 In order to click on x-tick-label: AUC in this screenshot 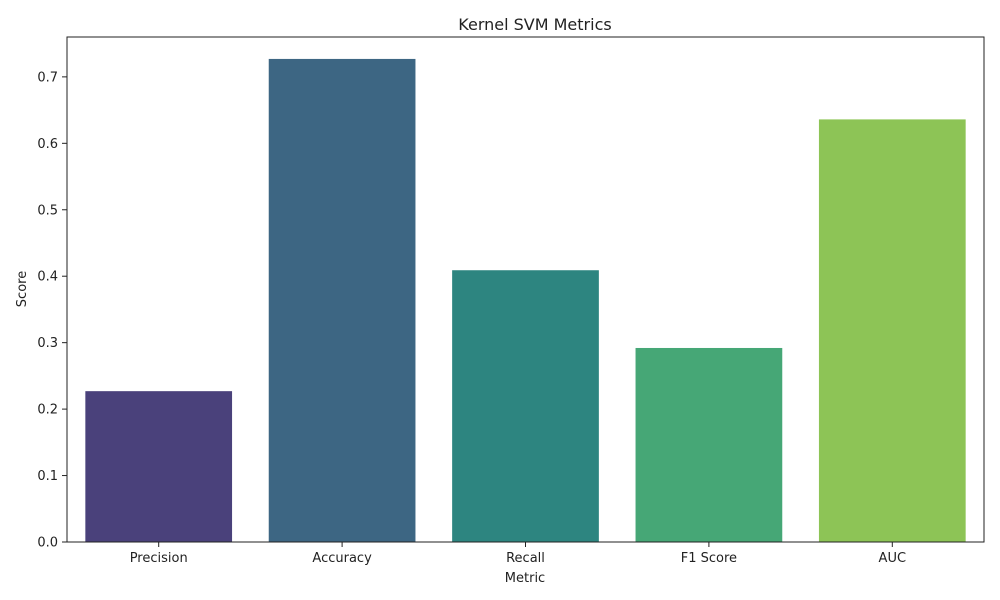, I will do `click(893, 558)`.